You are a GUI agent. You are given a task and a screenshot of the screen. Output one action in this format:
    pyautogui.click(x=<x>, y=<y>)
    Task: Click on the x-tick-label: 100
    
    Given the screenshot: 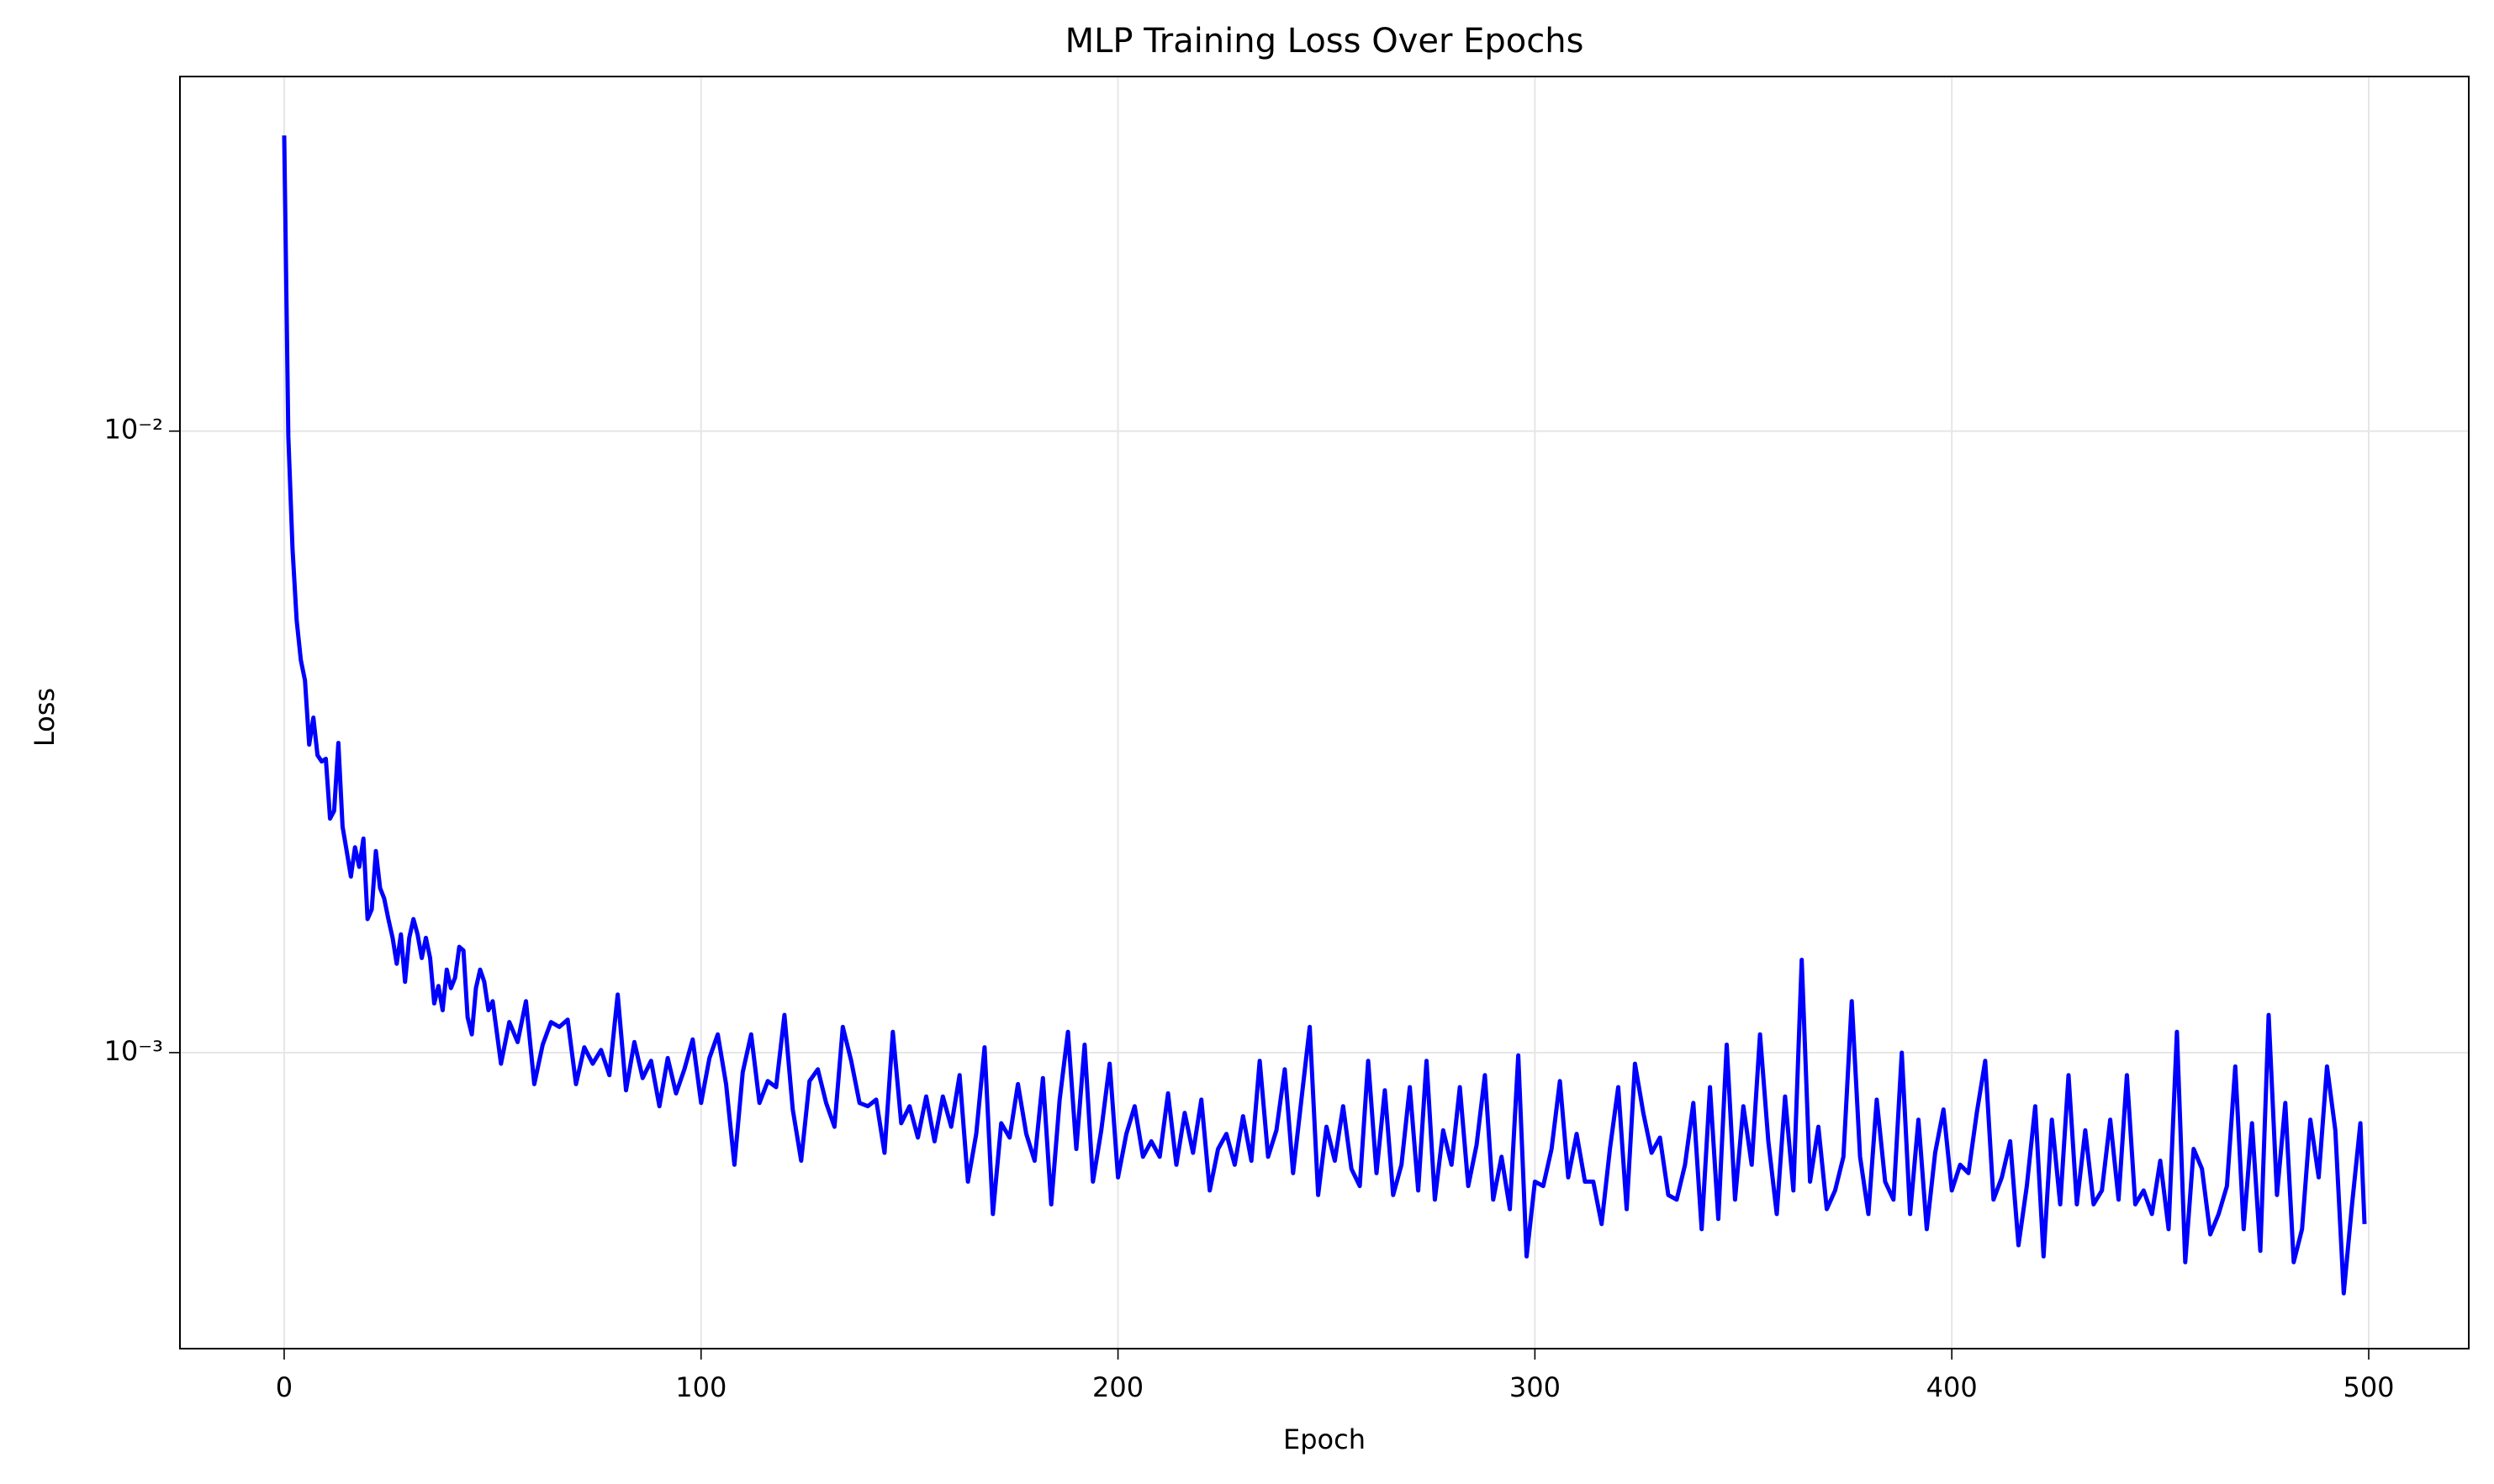 What is the action you would take?
    pyautogui.click(x=701, y=1387)
    